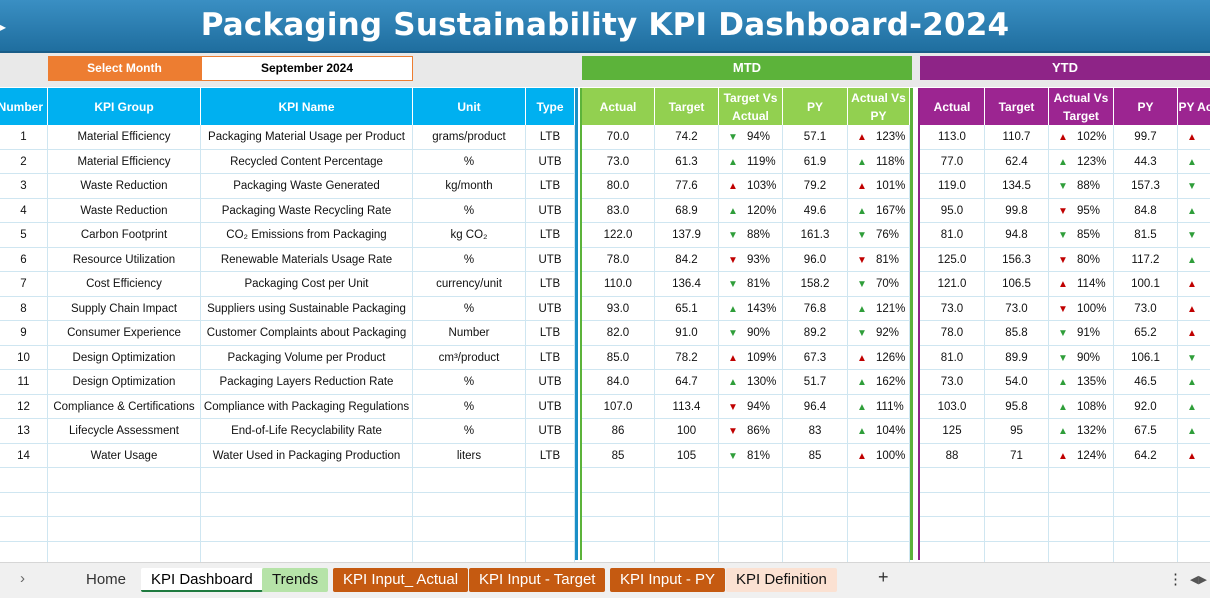  What do you see at coordinates (952, 504) in the screenshot?
I see `cell-ytd-actual` at bounding box center [952, 504].